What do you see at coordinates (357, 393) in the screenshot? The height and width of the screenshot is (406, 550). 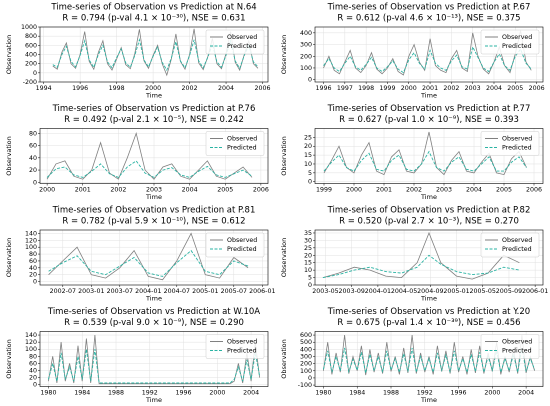 I see `x-tick-label: 1984` at bounding box center [357, 393].